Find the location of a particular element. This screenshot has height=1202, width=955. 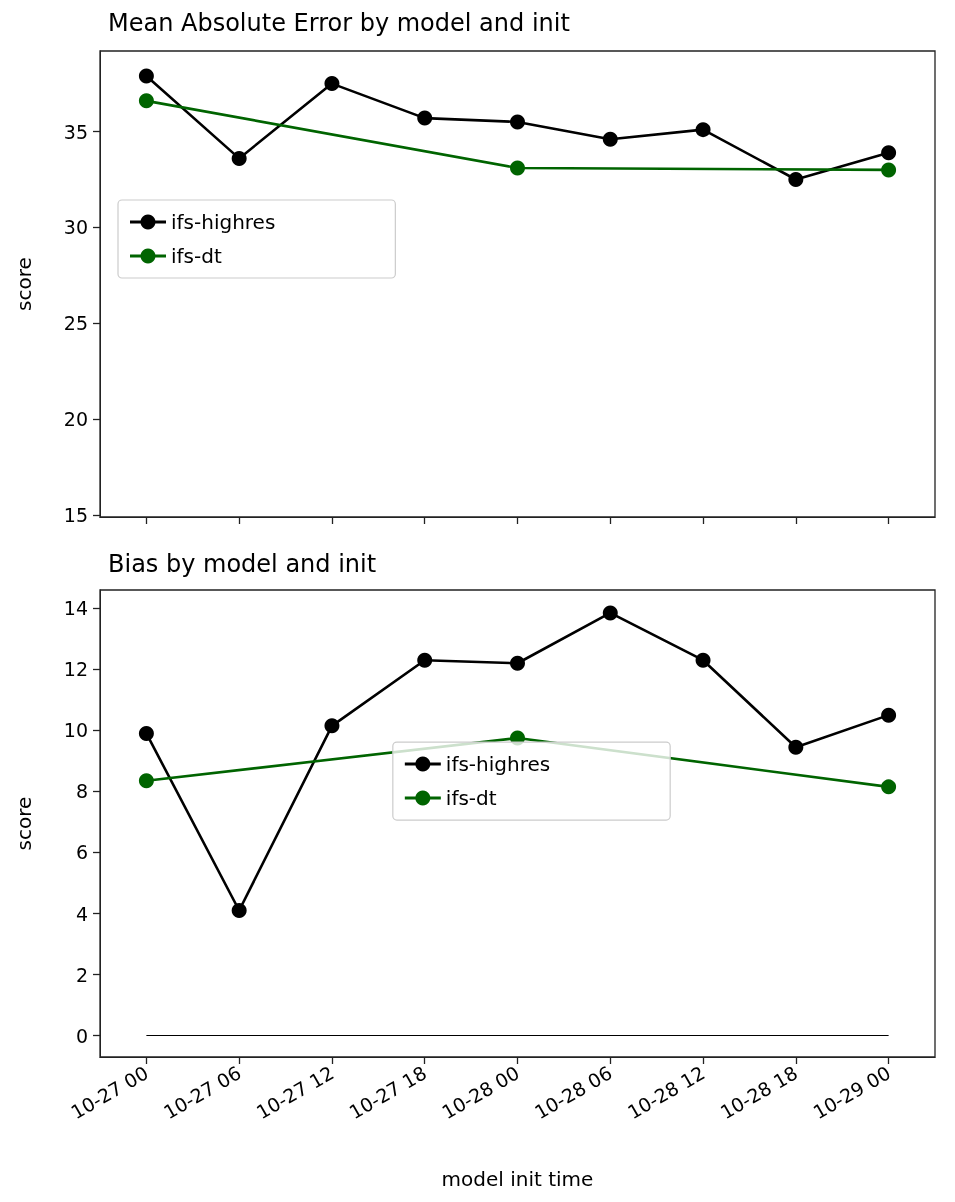

y-tick-label: 2 is located at coordinates (81, 974).